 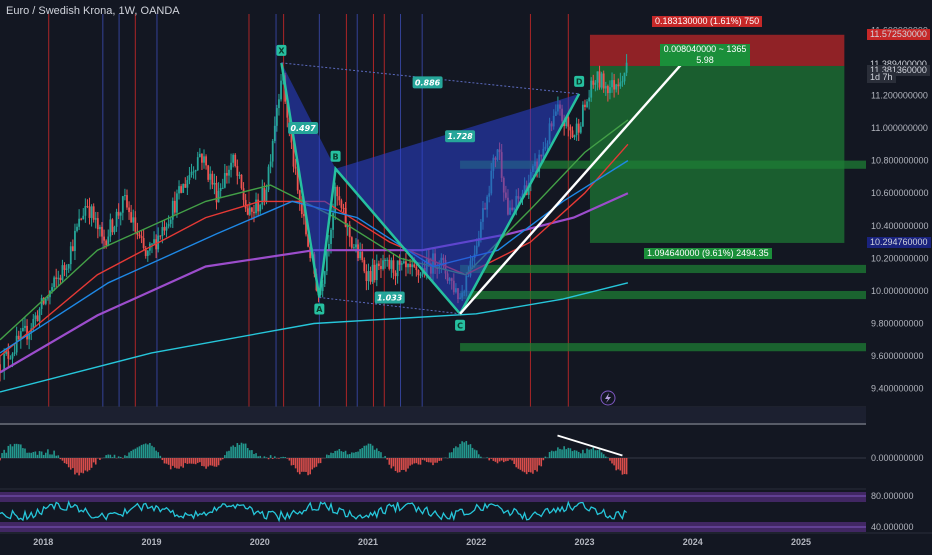 What do you see at coordinates (899, 128) in the screenshot?
I see `price-axis-tick: 11.000000000` at bounding box center [899, 128].